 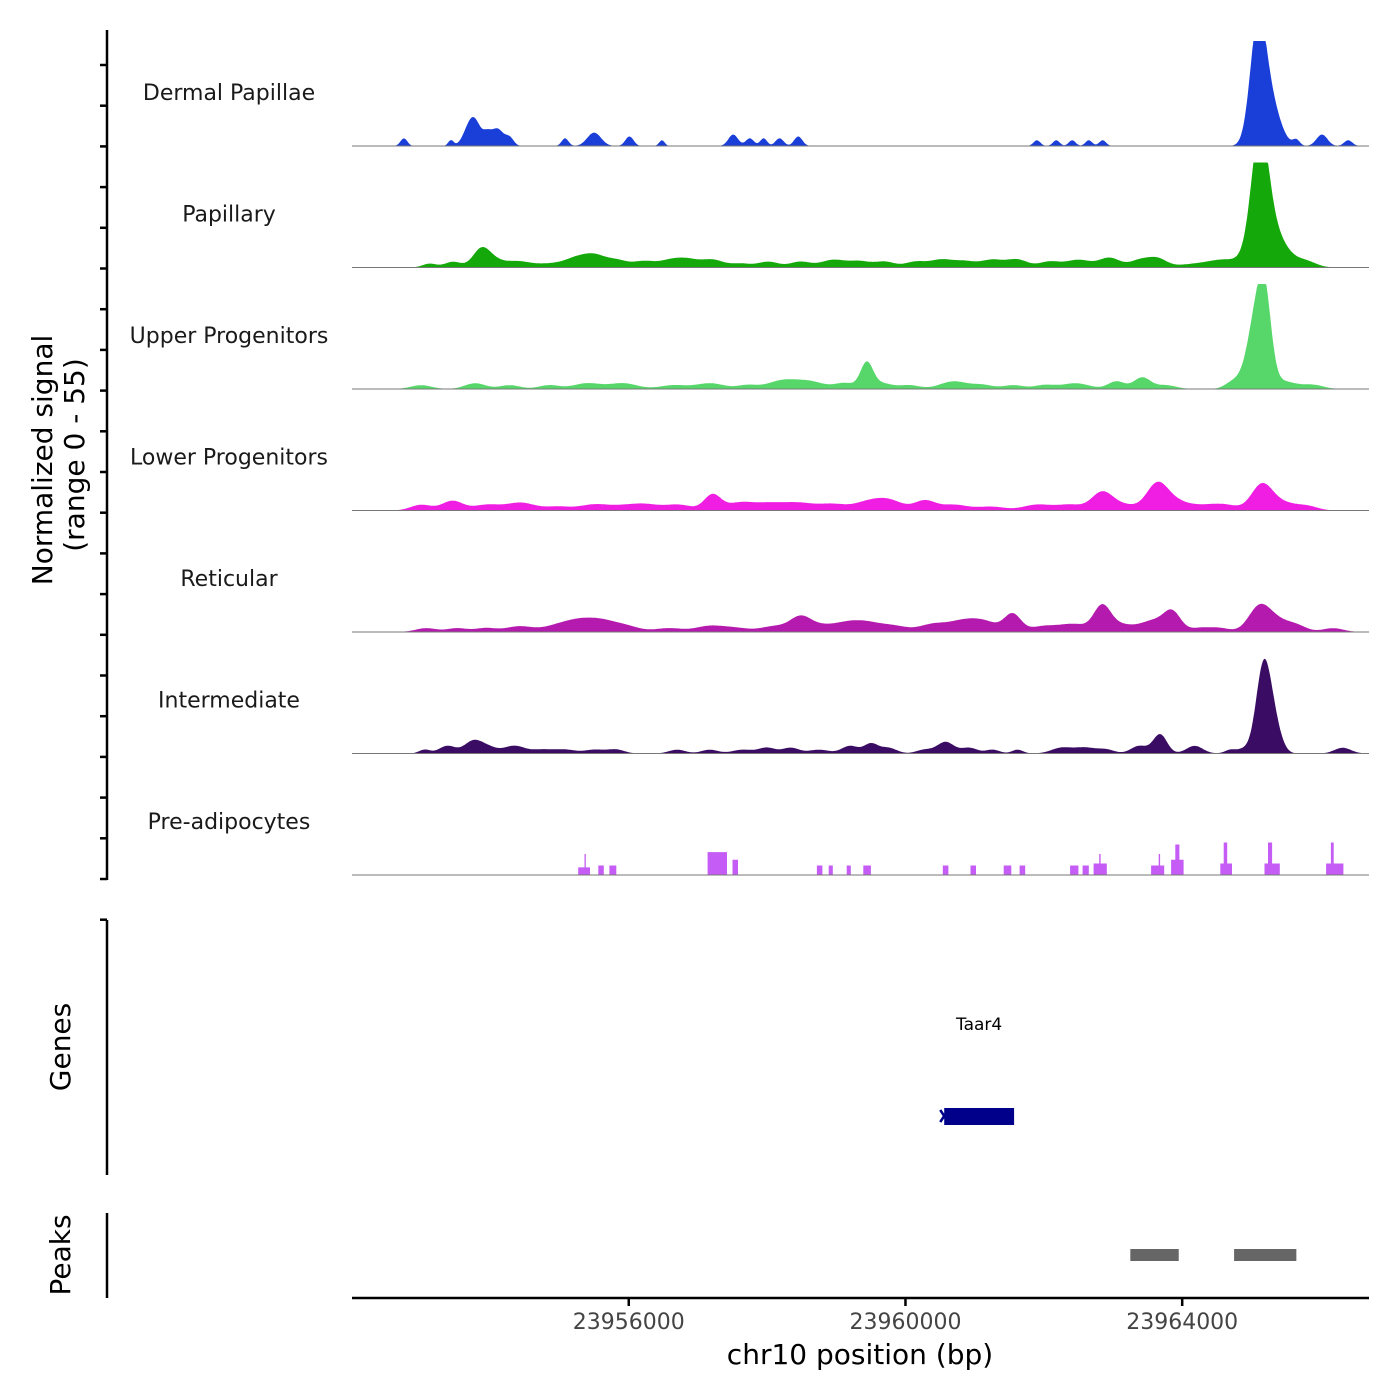 What do you see at coordinates (860, 617) in the screenshot?
I see `signal-area-reticular` at bounding box center [860, 617].